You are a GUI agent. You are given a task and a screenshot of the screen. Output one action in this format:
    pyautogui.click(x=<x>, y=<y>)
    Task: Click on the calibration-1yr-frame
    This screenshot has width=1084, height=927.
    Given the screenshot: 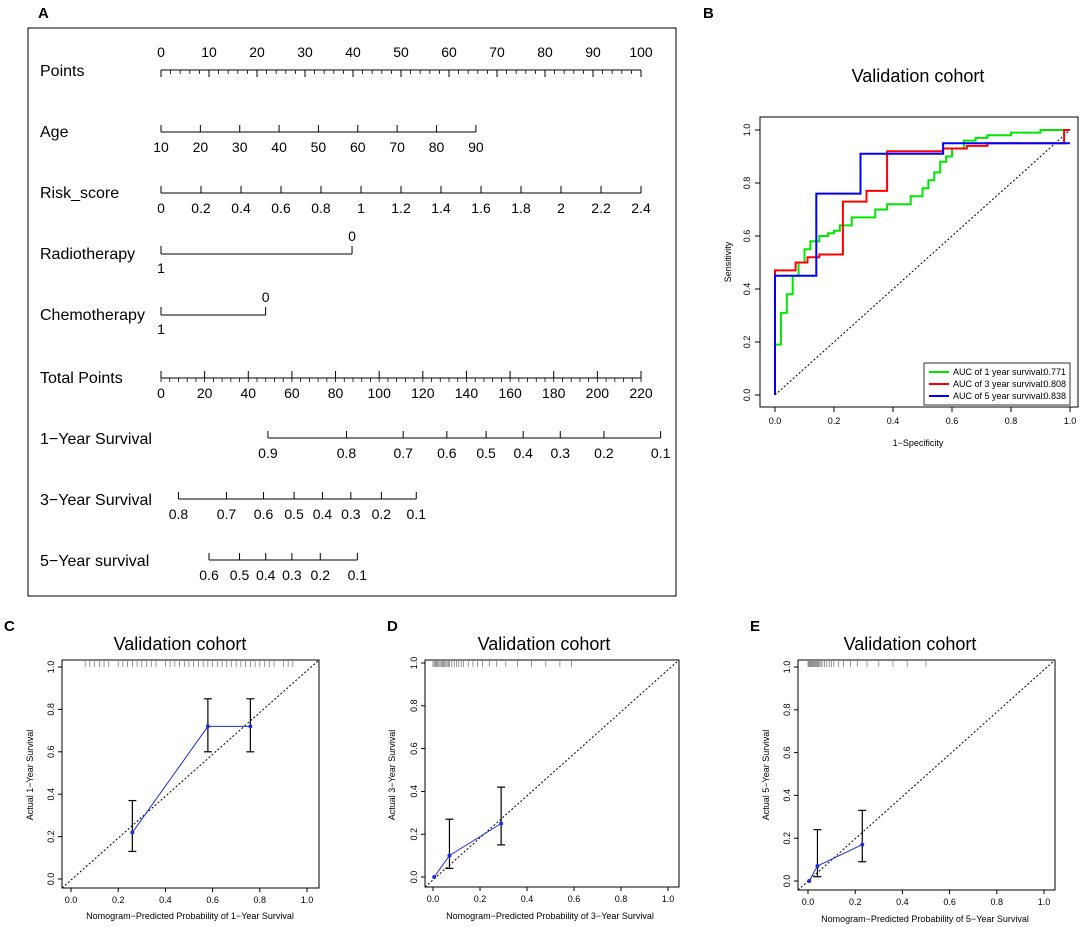 What is the action you would take?
    pyautogui.click(x=190, y=774)
    